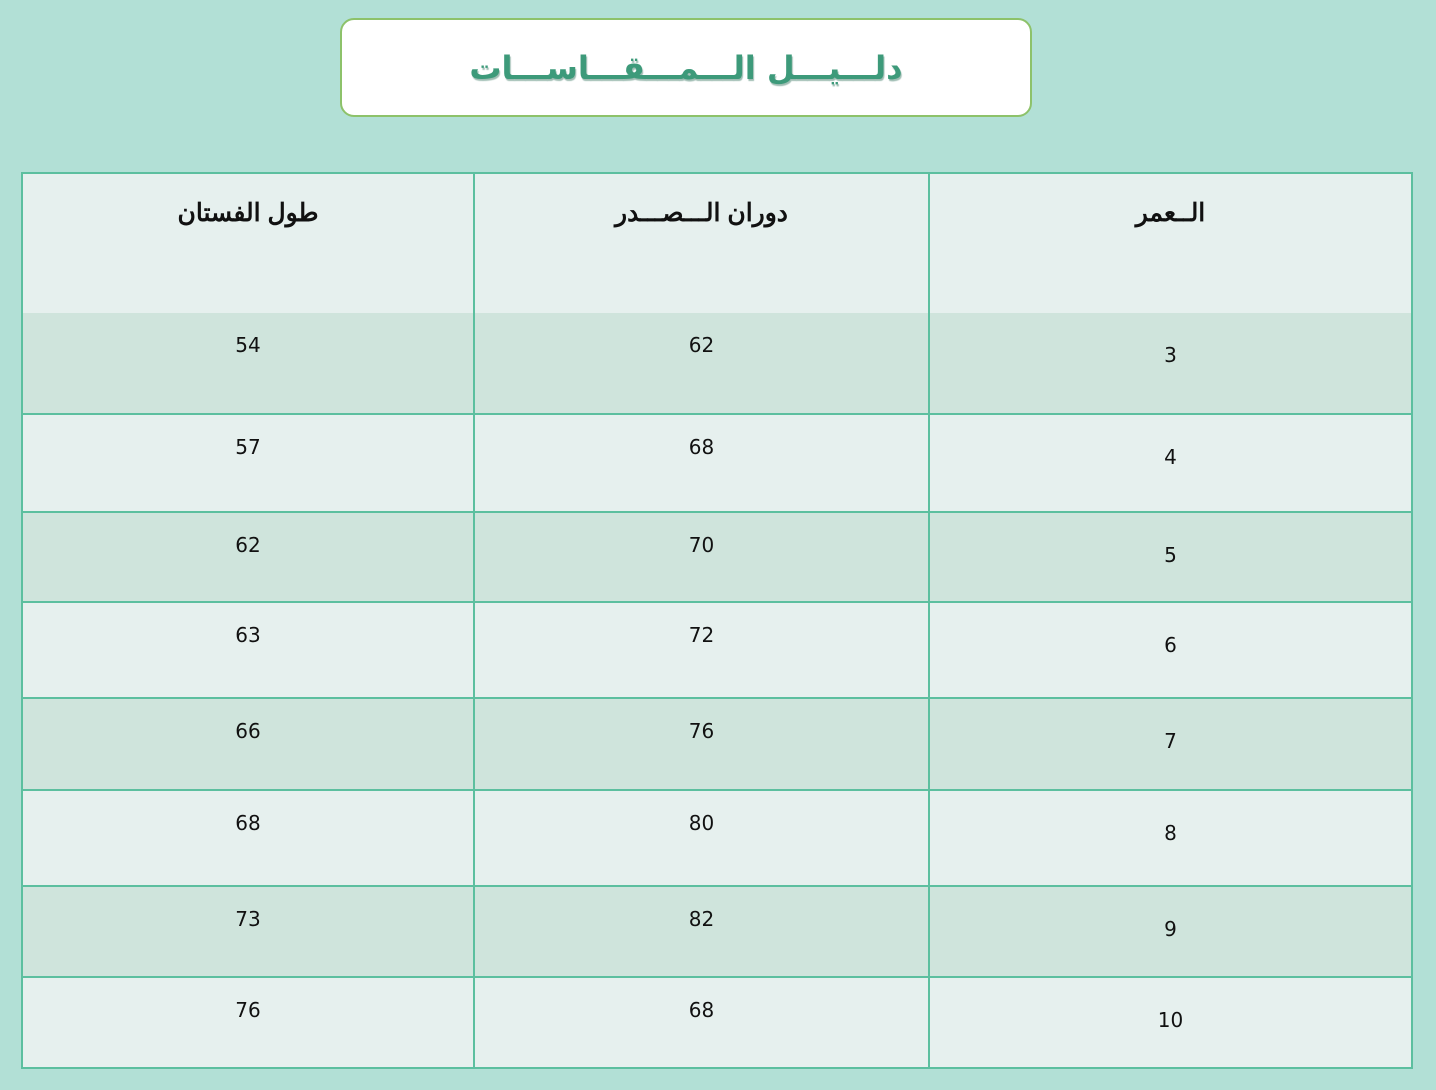 This screenshot has height=1090, width=1436. What do you see at coordinates (702, 650) in the screenshot?
I see `cell-chest: 72` at bounding box center [702, 650].